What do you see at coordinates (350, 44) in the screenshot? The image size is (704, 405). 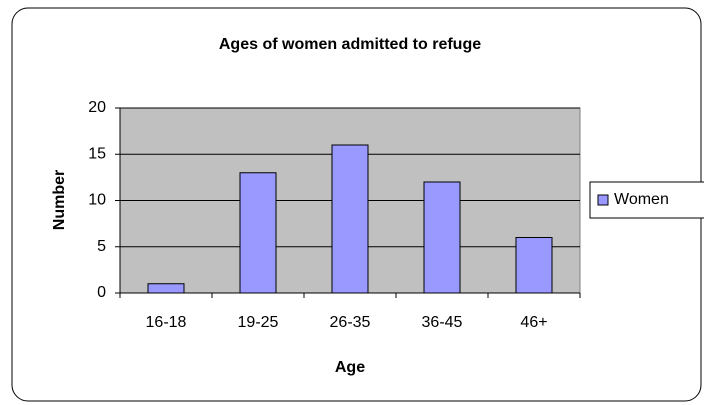 I see `chart-title: Ages of women admitted to refuge` at bounding box center [350, 44].